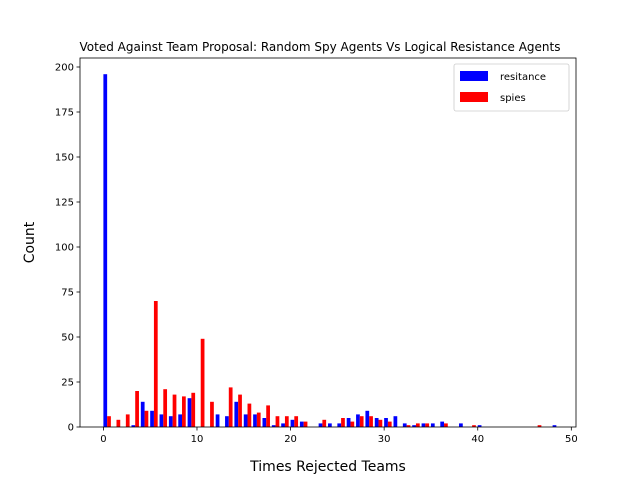 Image resolution: width=640 pixels, height=480 pixels. What do you see at coordinates (511, 87) in the screenshot?
I see `legend: resitance spies` at bounding box center [511, 87].